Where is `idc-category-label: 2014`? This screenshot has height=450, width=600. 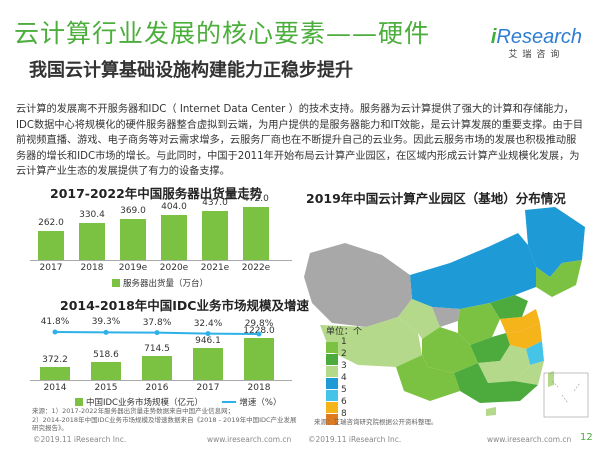 idc-category-label: 2014 is located at coordinates (55, 388).